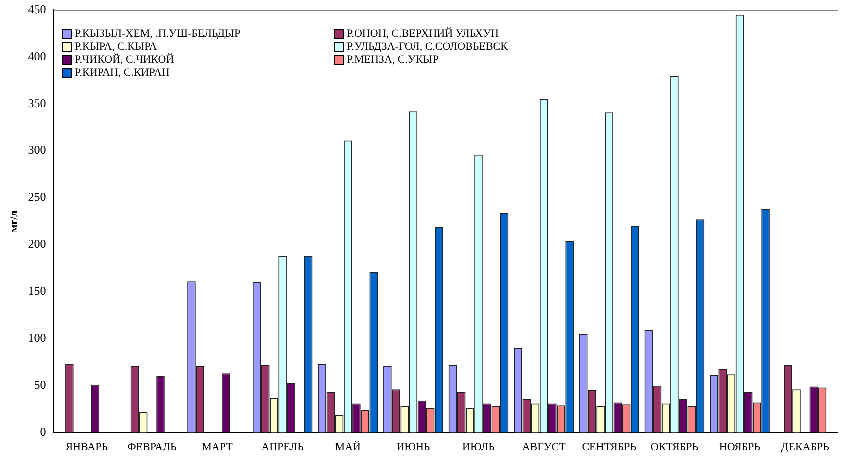  Describe the element at coordinates (609, 447) in the screenshot. I see `x-tick-label: СЕНТЯБРЬ` at that location.